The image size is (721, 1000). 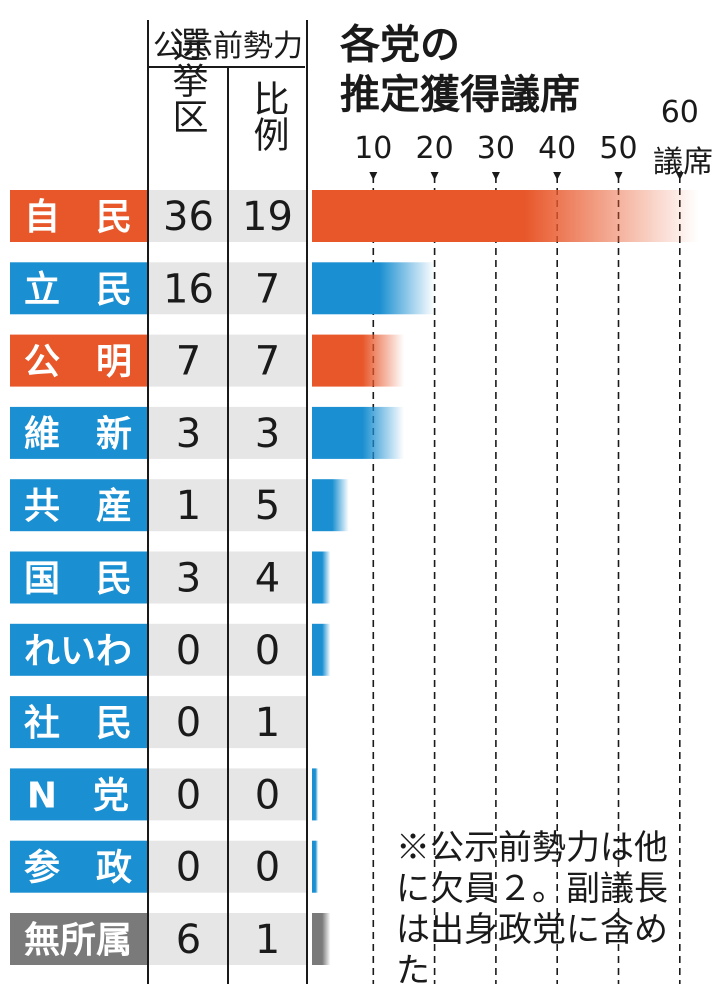 What do you see at coordinates (187, 80) in the screenshot?
I see `header-col1-label: 選挙区` at bounding box center [187, 80].